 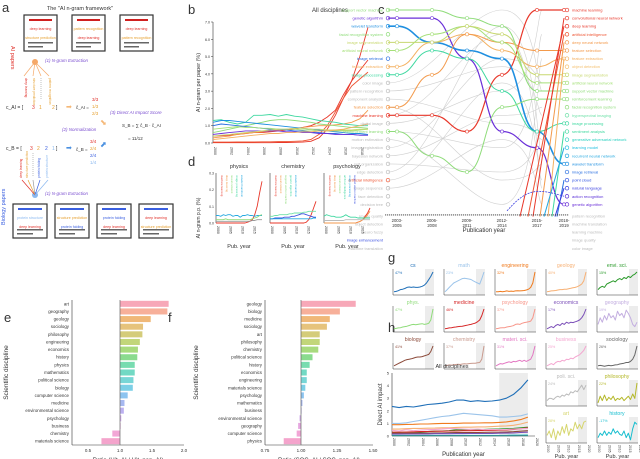 What do you see at coordinates (617, 340) in the screenshot?
I see `subplot-title: sociology` at bounding box center [617, 340].